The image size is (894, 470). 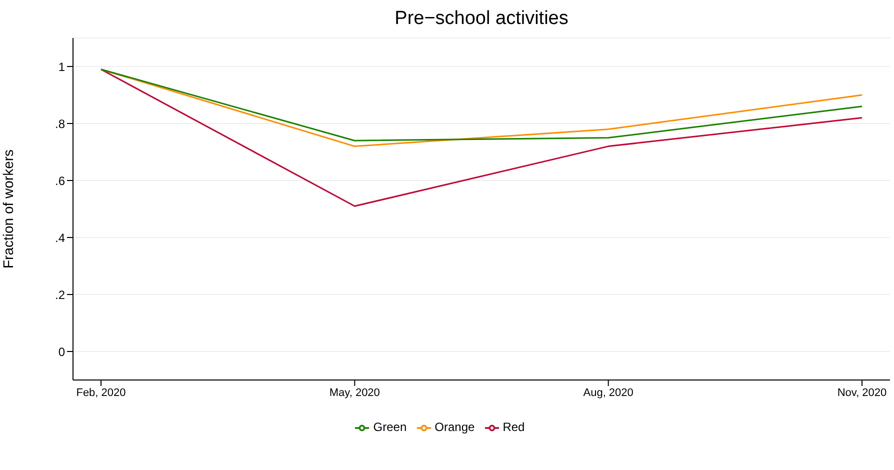 I want to click on x-tick-label: Feb, 2020, so click(x=101, y=392).